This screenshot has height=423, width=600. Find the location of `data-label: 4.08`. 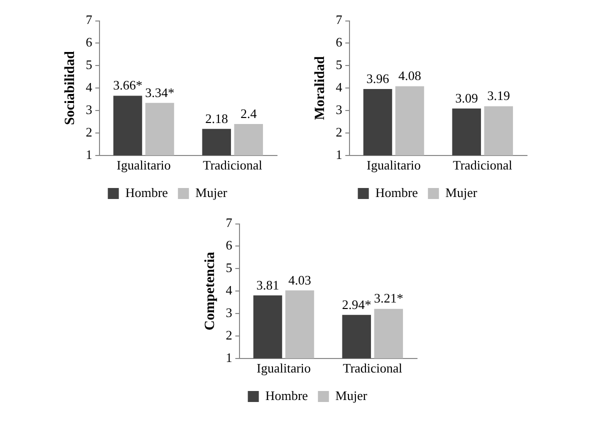

data-label: 4.08 is located at coordinates (410, 76).